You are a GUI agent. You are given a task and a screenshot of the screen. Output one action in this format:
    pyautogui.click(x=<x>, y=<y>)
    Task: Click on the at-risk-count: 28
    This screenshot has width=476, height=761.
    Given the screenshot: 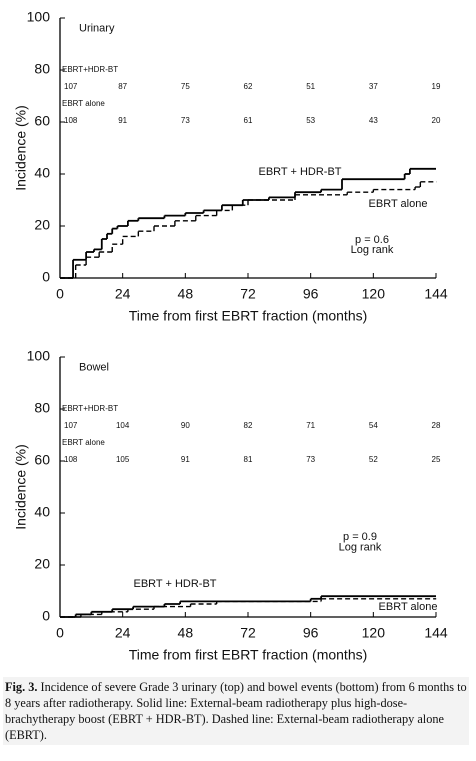 What is the action you would take?
    pyautogui.click(x=436, y=425)
    